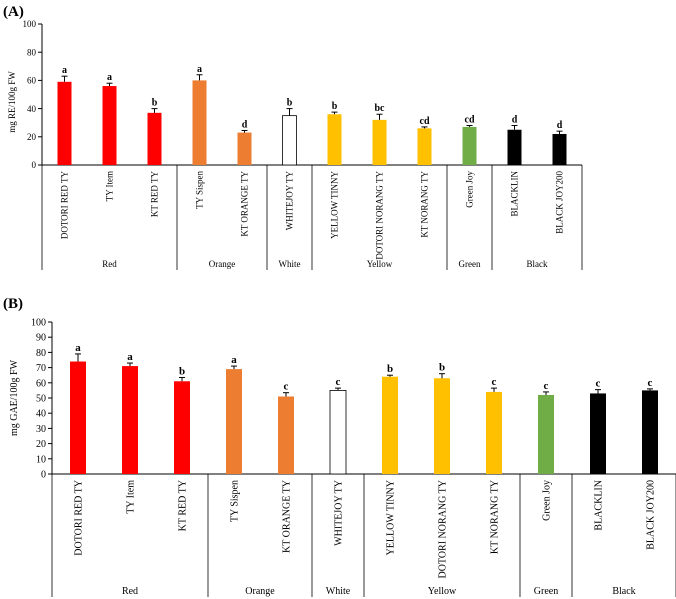 The height and width of the screenshot is (599, 676). What do you see at coordinates (13, 304) in the screenshot?
I see `panel-label: (B)` at bounding box center [13, 304].